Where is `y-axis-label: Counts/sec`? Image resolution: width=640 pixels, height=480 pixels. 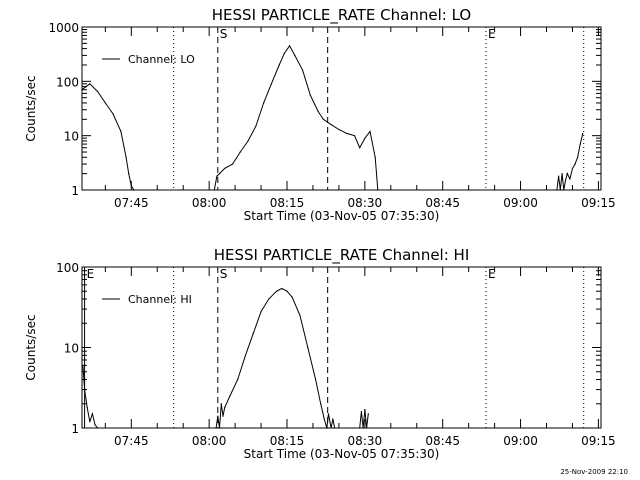 y-axis-label: Counts/sec is located at coordinates (31, 108).